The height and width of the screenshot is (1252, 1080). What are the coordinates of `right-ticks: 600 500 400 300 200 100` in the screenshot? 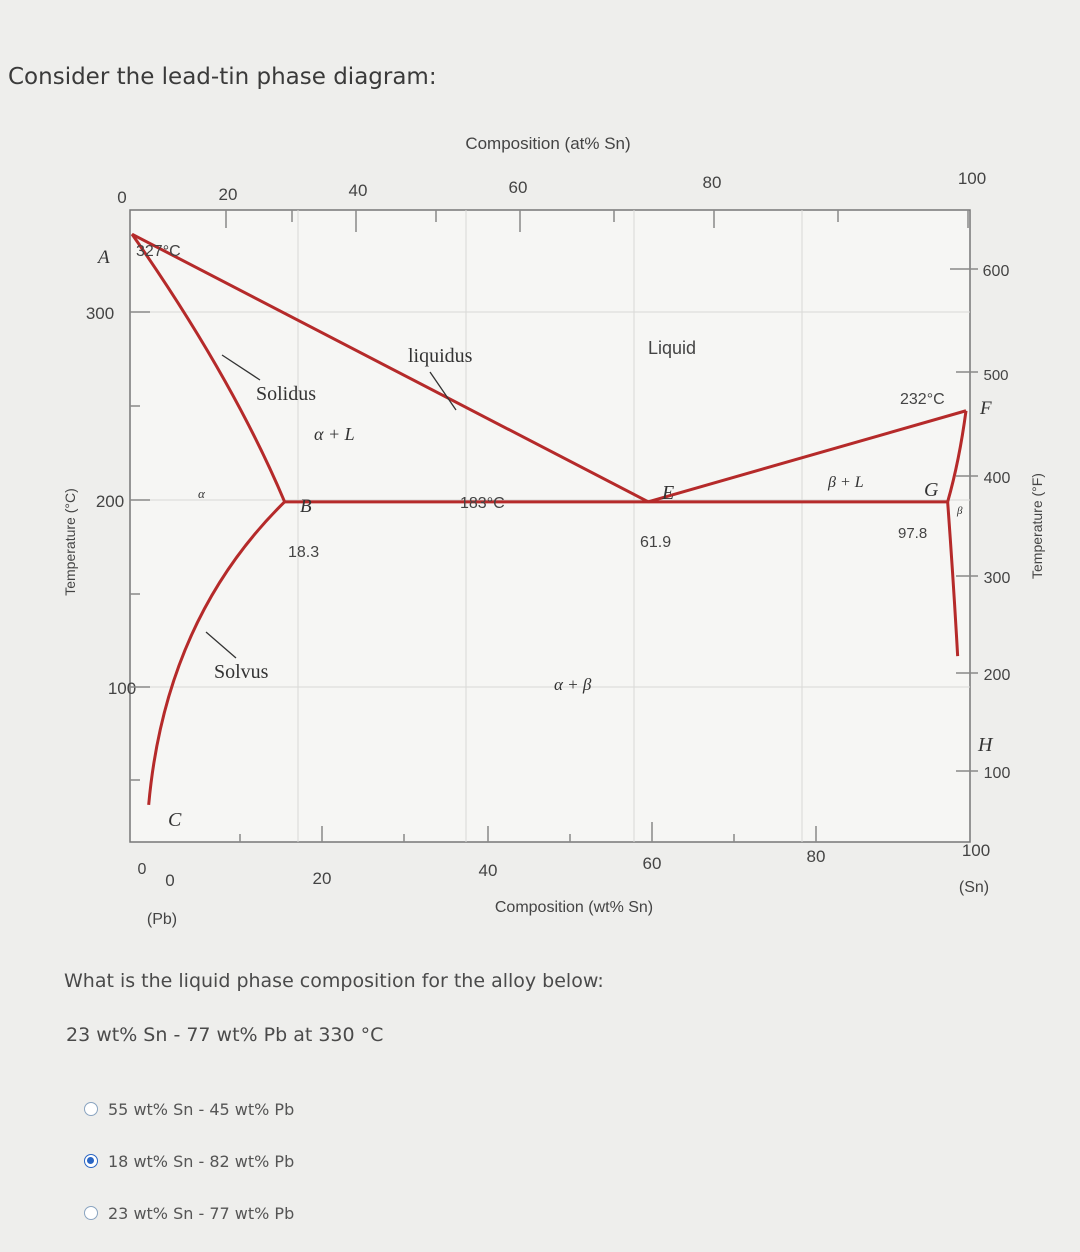 It's located at (980, 522).